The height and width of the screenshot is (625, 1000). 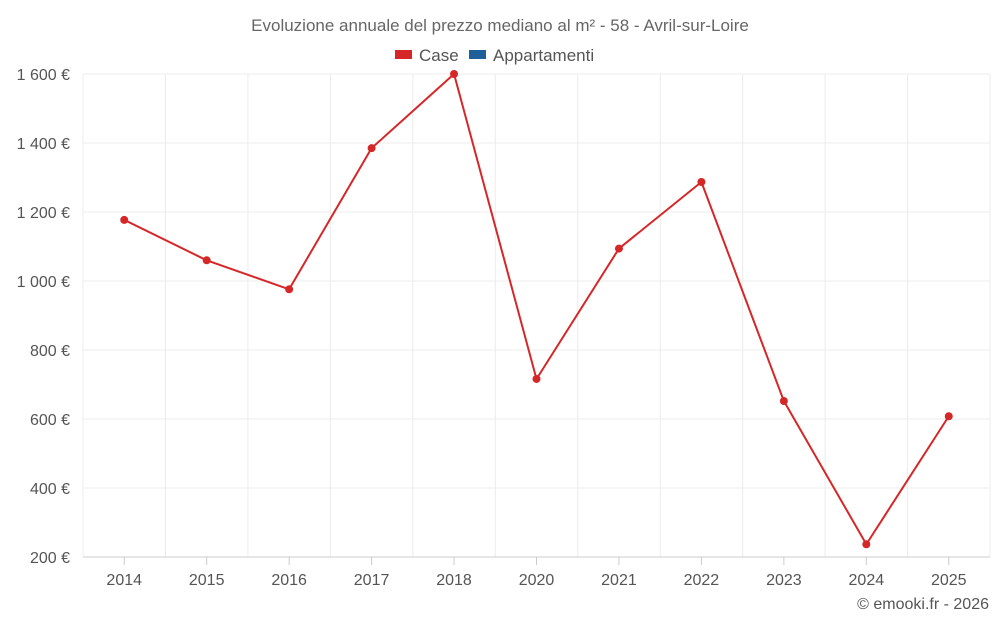 What do you see at coordinates (454, 580) in the screenshot?
I see `x-tick-label: 2018` at bounding box center [454, 580].